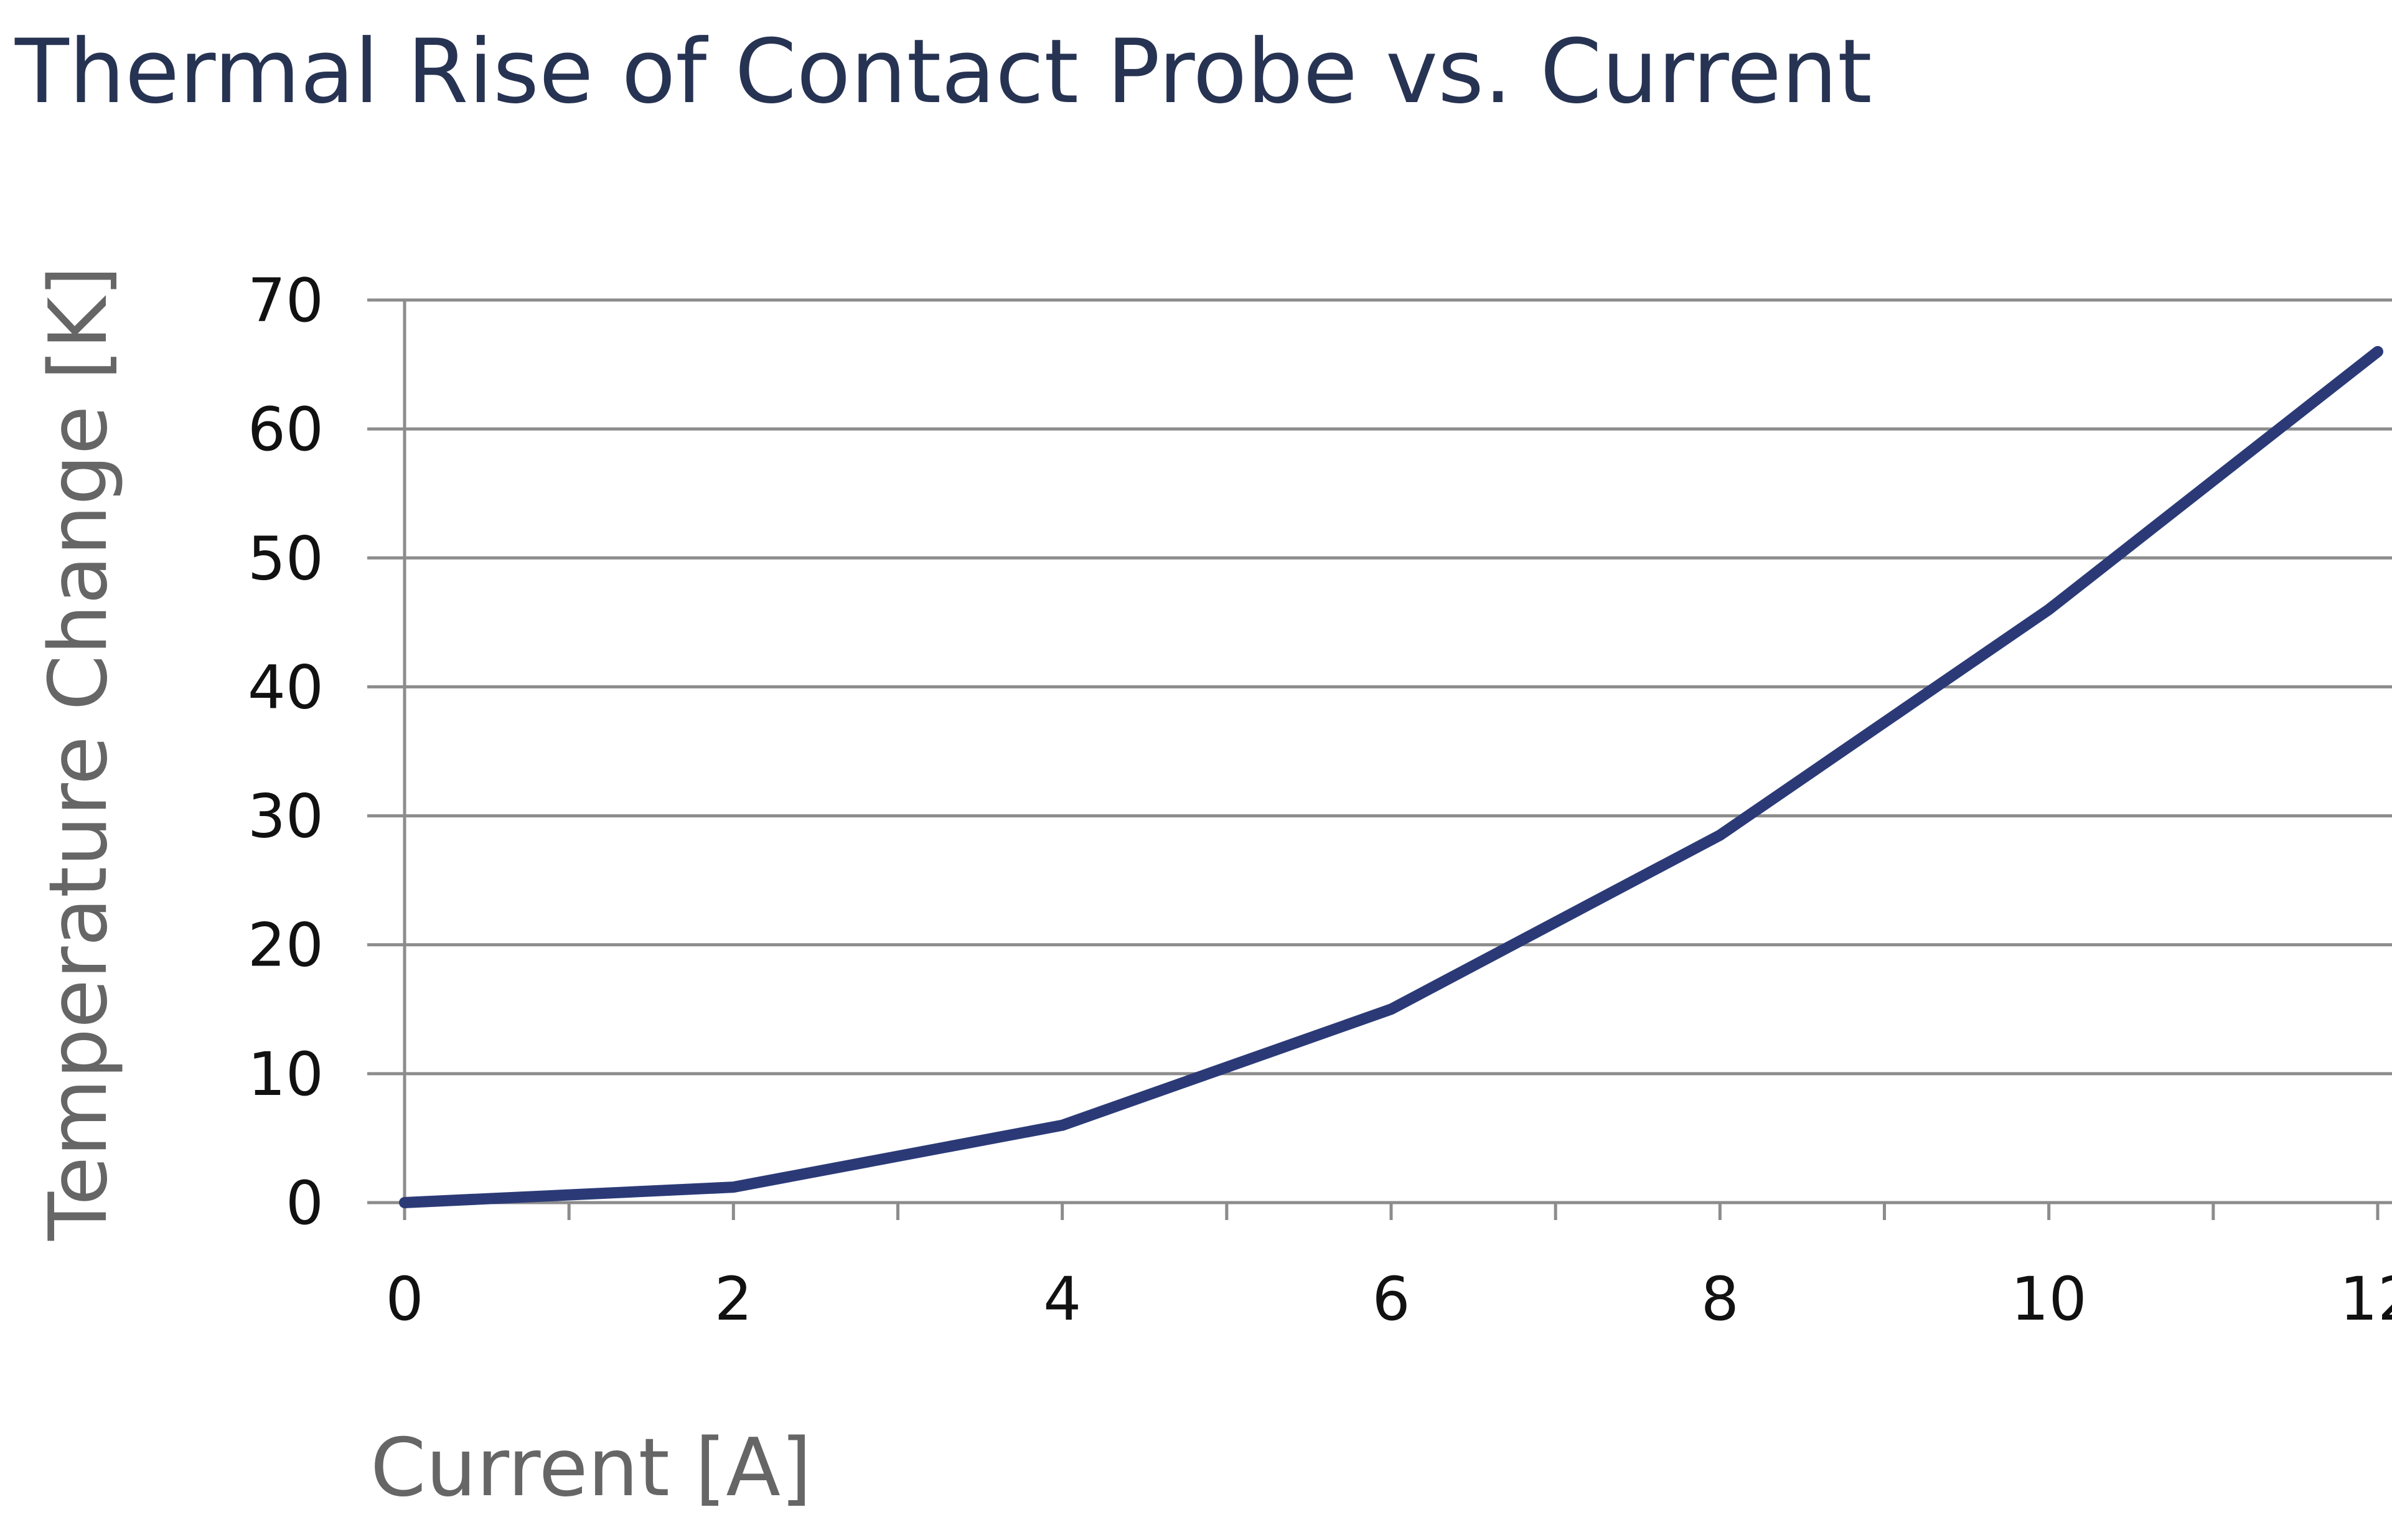  What do you see at coordinates (1391, 1299) in the screenshot?
I see `x-tick-label: 6` at bounding box center [1391, 1299].